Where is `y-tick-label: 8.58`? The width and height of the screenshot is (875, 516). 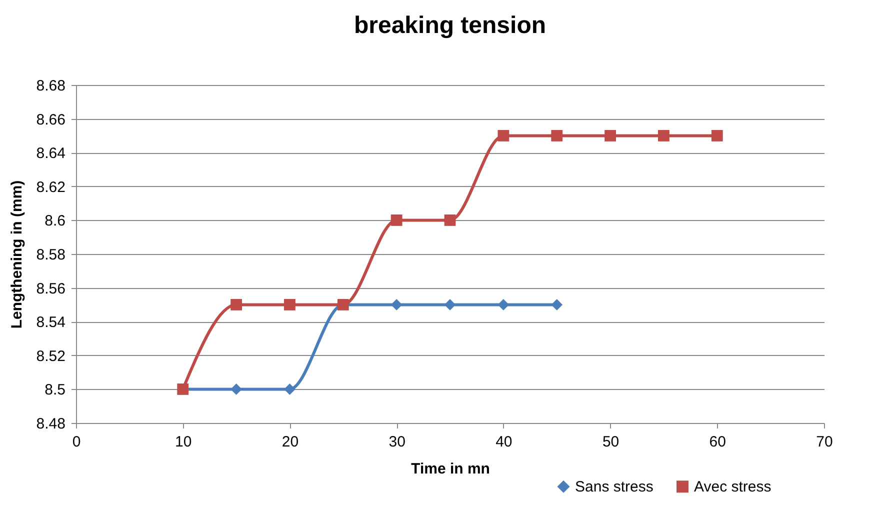
y-tick-label: 8.58 is located at coordinates (51, 255).